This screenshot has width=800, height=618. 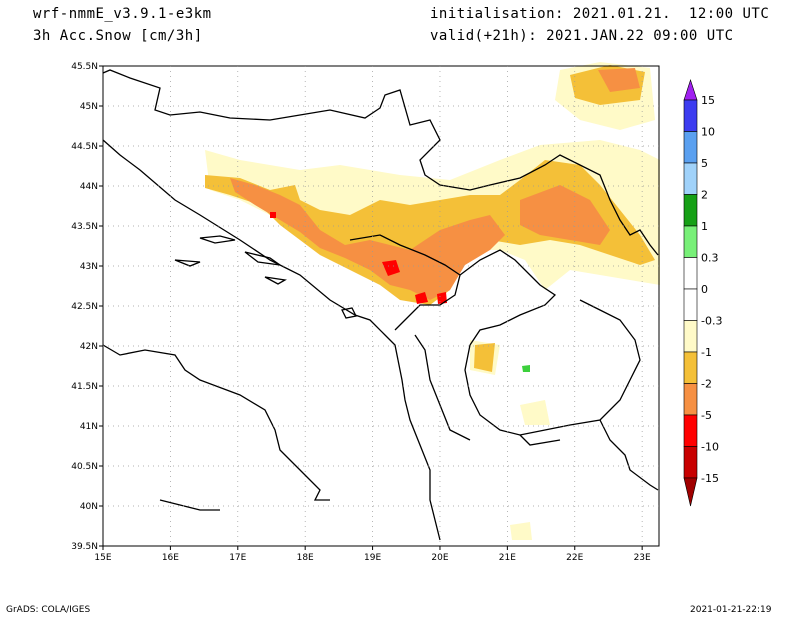 What do you see at coordinates (89, 427) in the screenshot?
I see `lat-tick-label: 41N` at bounding box center [89, 427].